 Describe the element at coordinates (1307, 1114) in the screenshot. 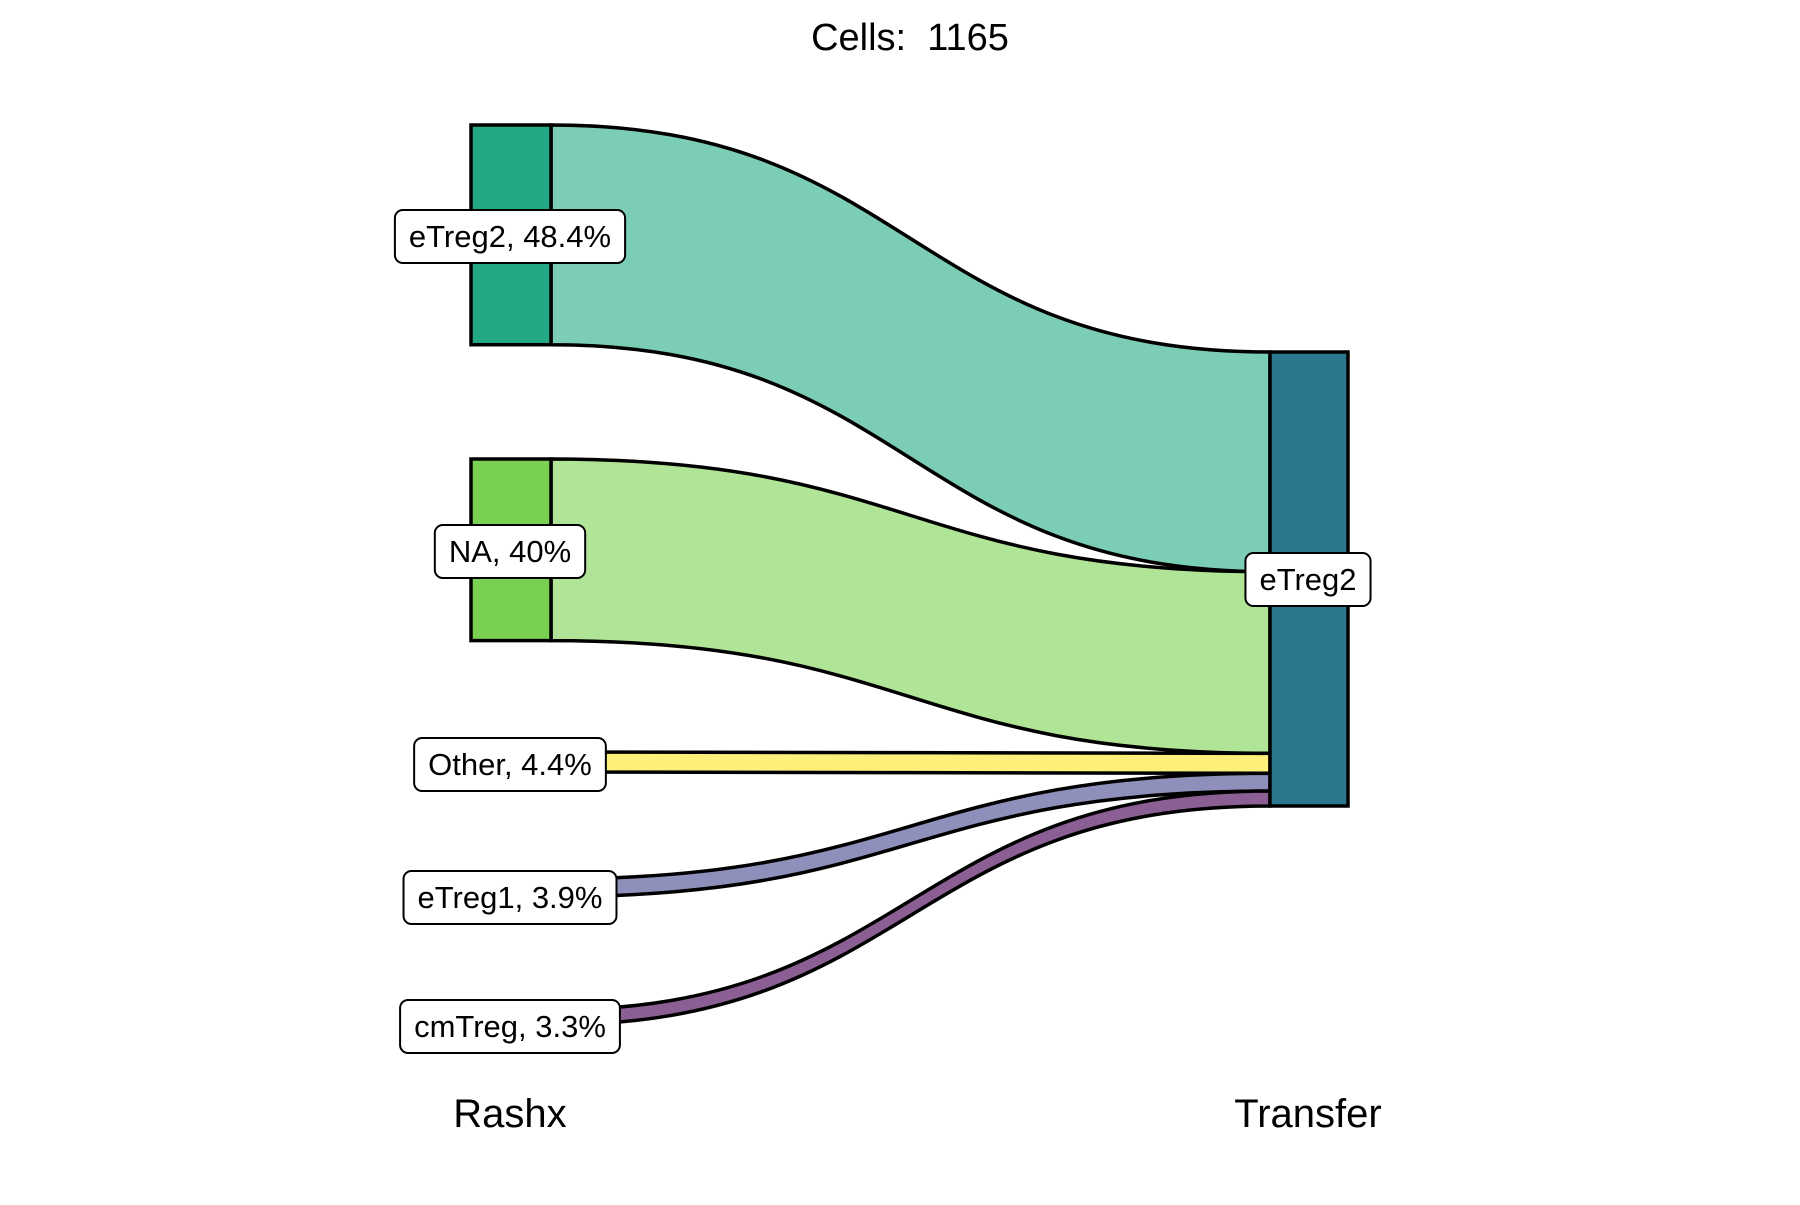

I see `axis-label-right: Transfer` at that location.